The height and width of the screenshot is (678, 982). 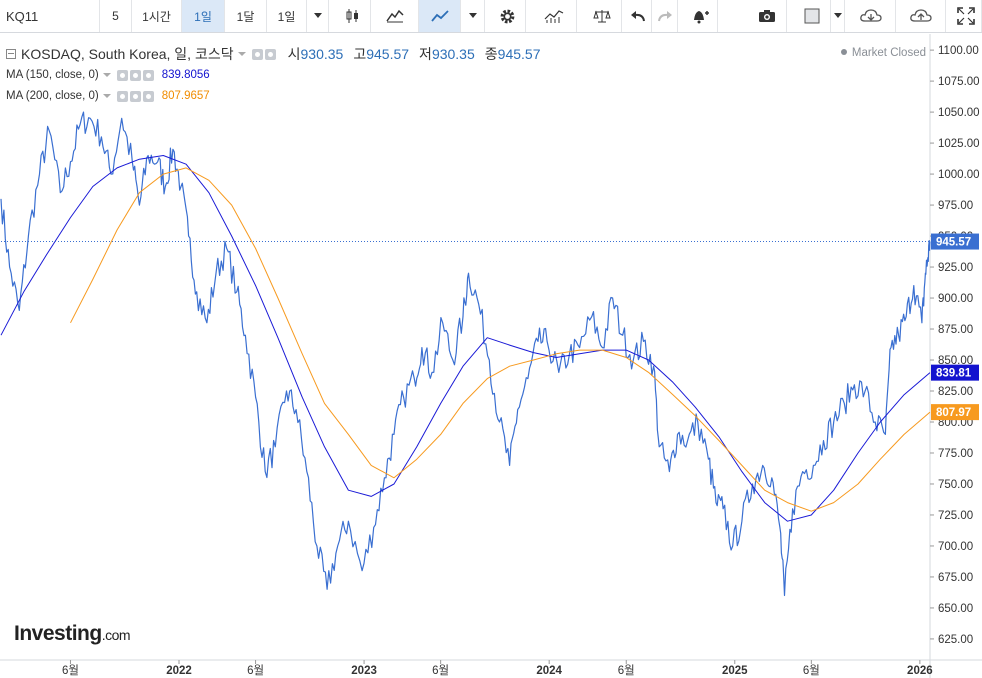 I want to click on cloud-upload-icon, so click(x=921, y=16).